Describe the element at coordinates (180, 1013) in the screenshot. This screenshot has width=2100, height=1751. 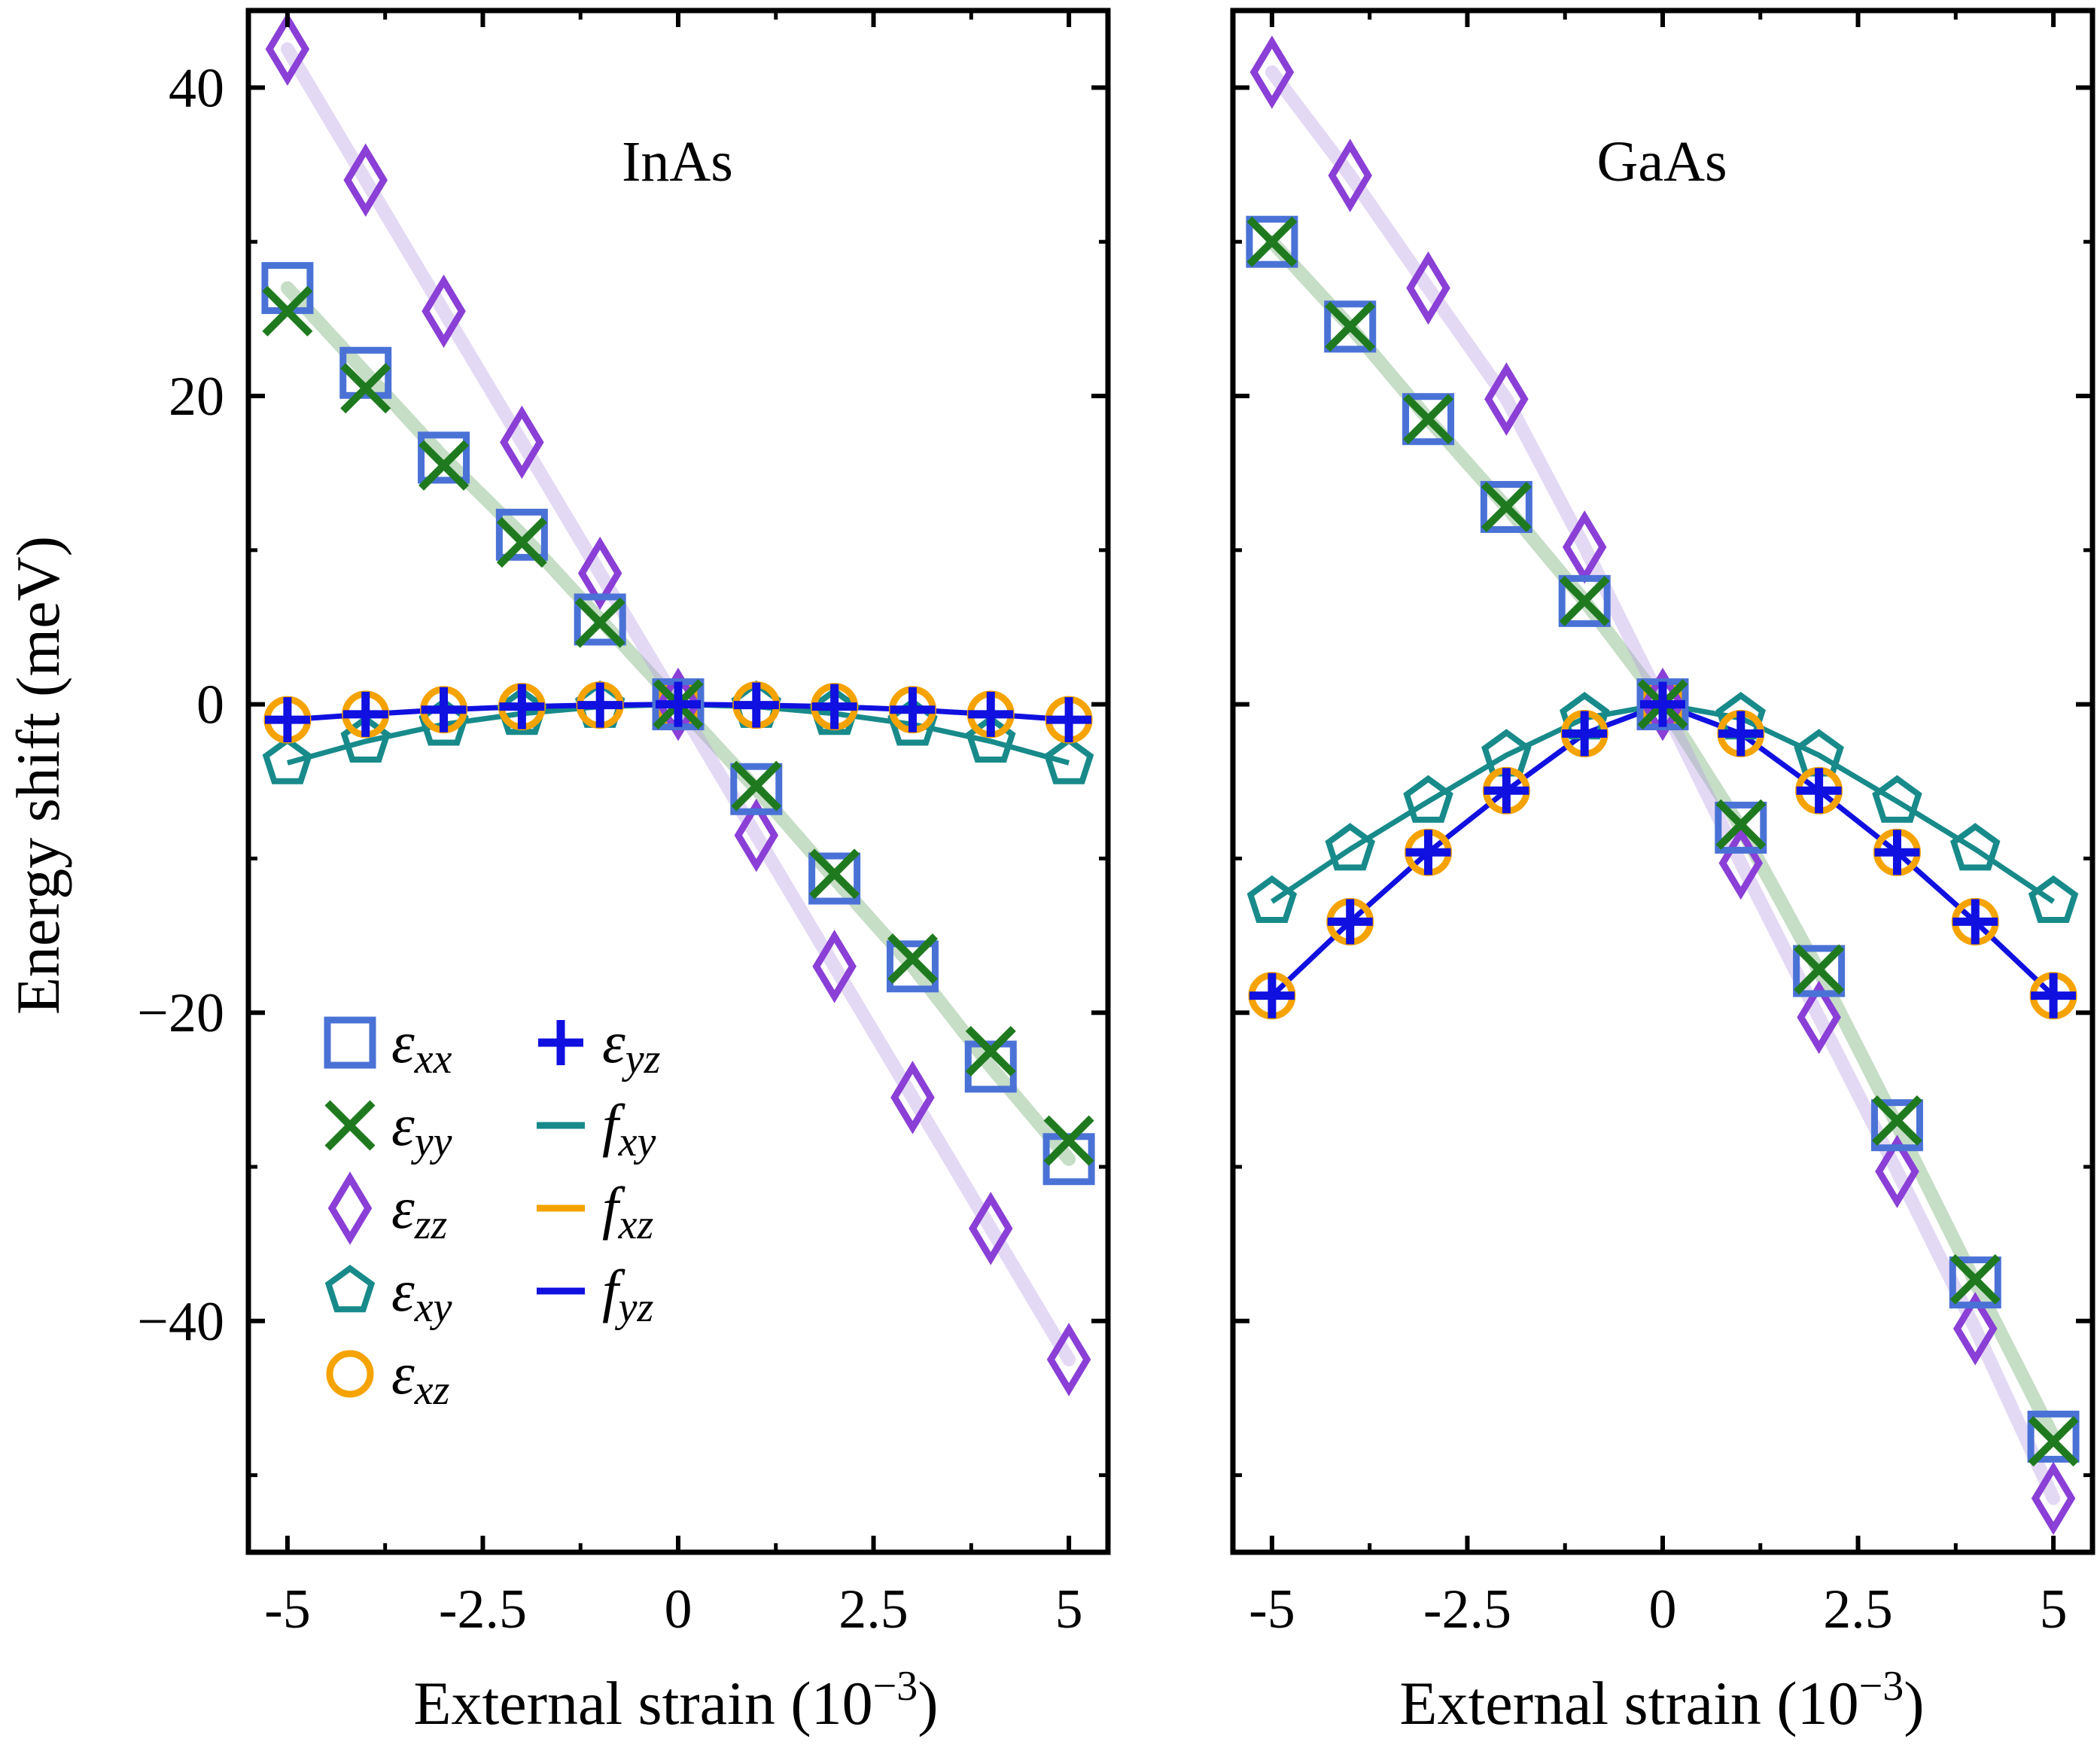
I see `y-tick-label: −20` at that location.